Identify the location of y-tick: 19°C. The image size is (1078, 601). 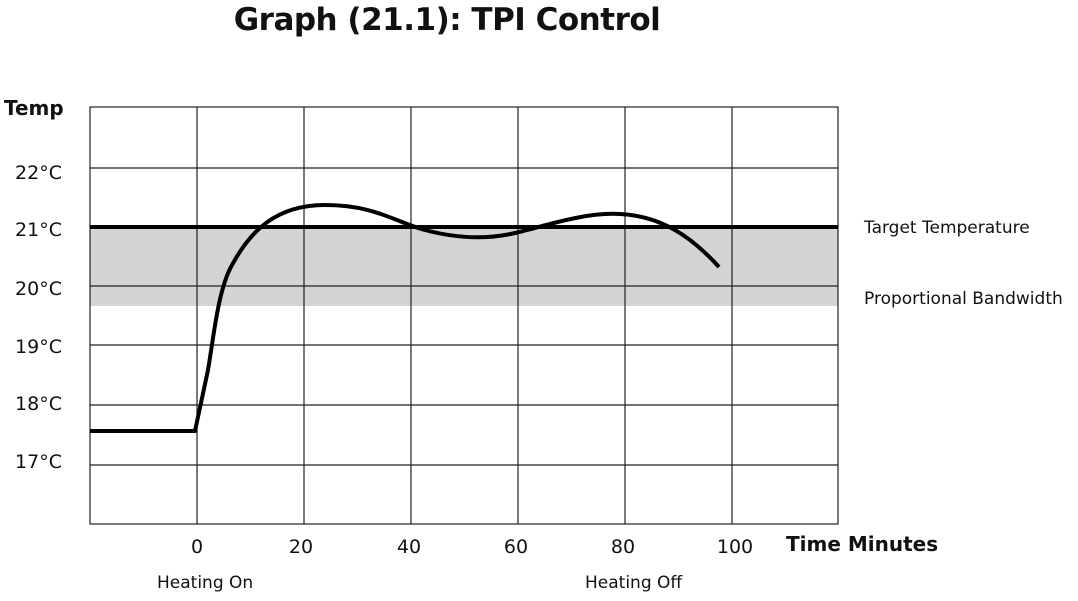
(38, 347).